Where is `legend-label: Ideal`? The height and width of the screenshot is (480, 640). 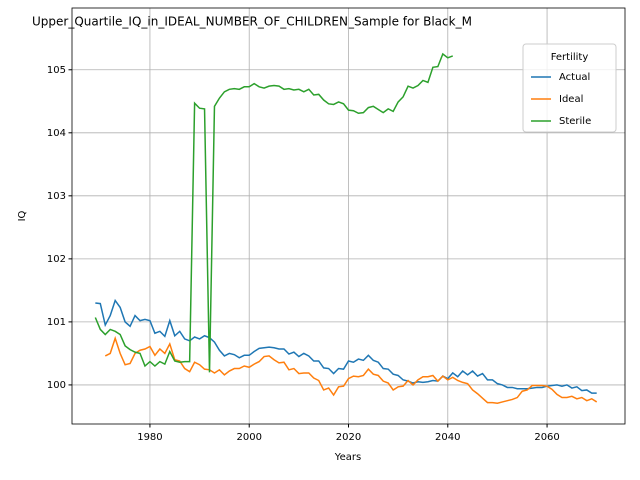 legend-label: Ideal is located at coordinates (571, 99).